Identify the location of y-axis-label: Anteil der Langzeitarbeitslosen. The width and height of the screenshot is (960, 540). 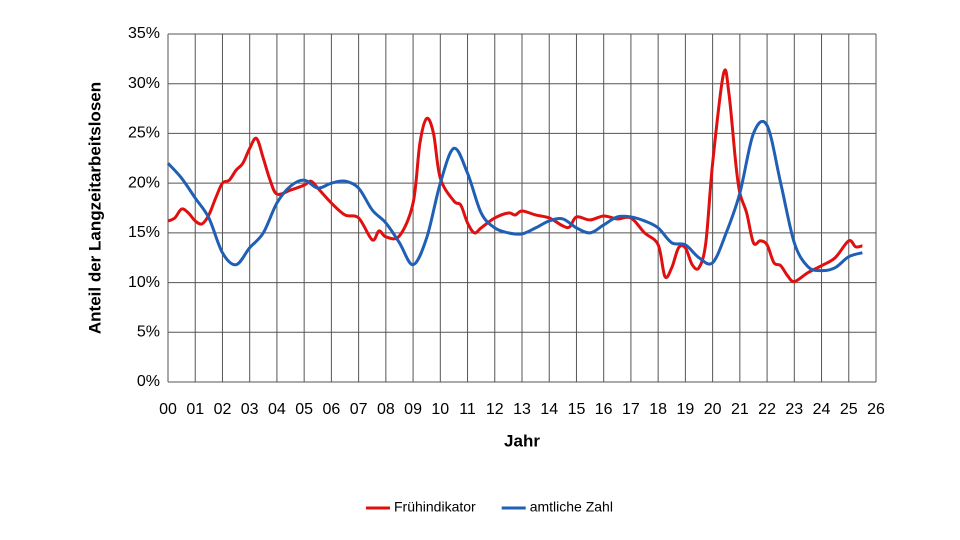
(94, 208).